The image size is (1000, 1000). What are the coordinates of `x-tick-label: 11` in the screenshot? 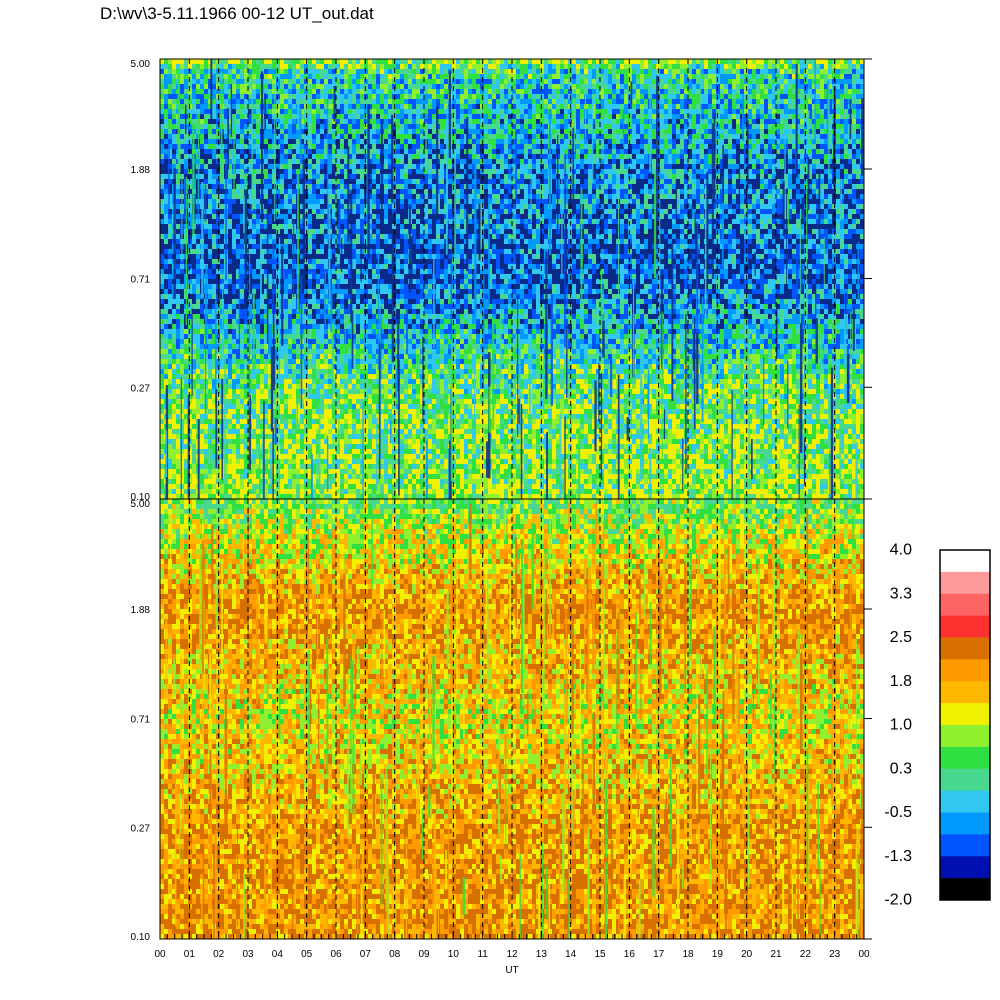 It's located at (482, 954).